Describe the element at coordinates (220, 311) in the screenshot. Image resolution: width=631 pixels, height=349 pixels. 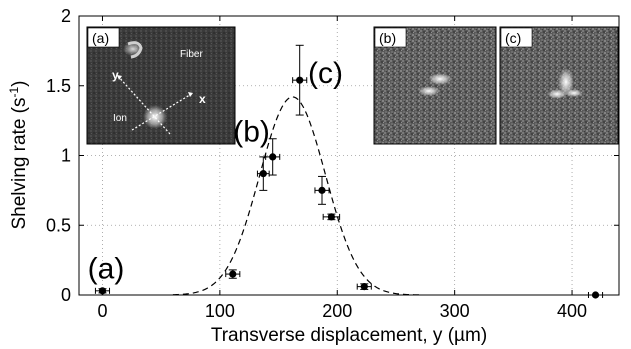
I see `x-tick-label: 100` at that location.